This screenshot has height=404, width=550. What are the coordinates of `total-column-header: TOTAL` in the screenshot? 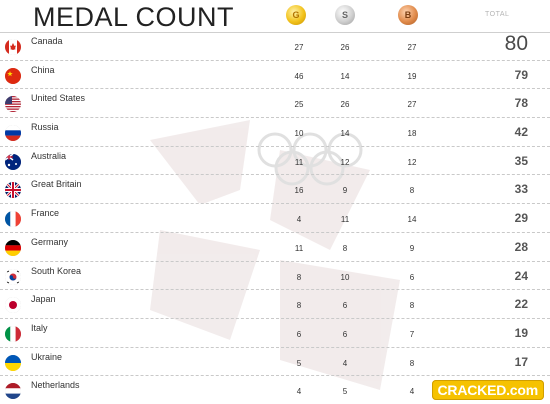 It's located at (497, 14).